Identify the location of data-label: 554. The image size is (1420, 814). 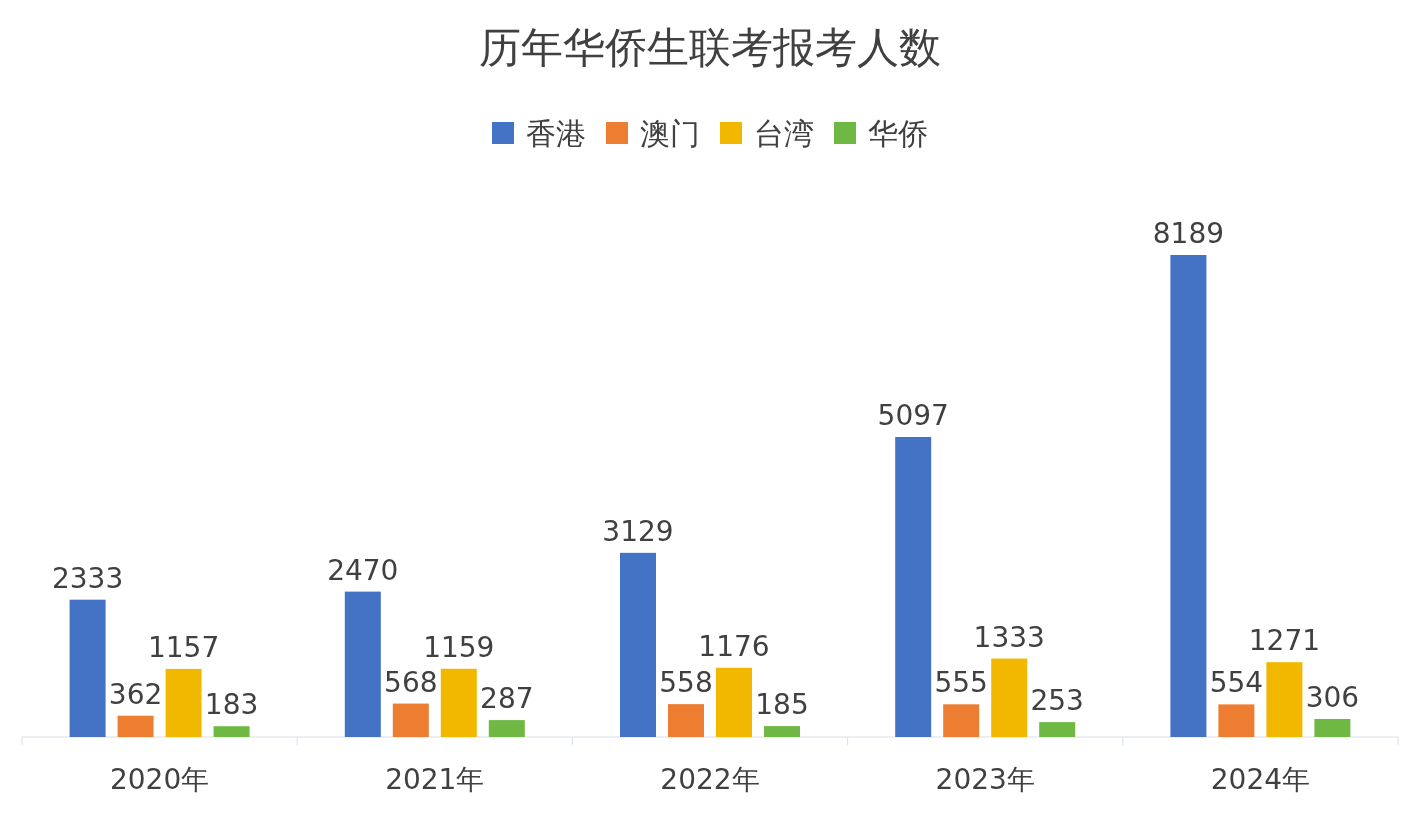
(1236, 683).